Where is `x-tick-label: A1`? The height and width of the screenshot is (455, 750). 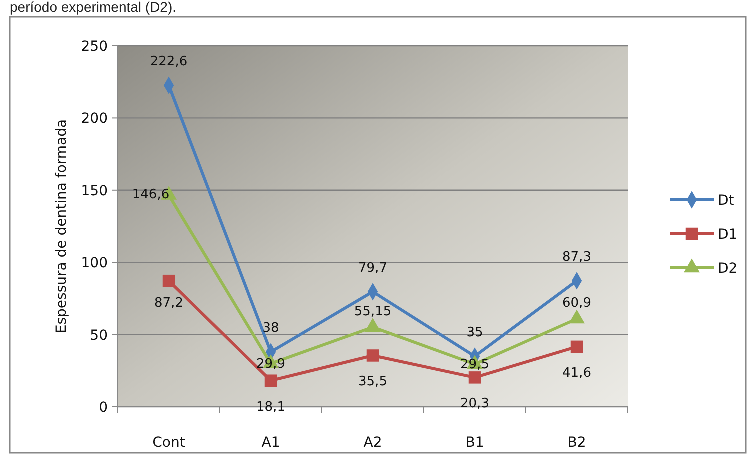 x-tick-label: A1 is located at coordinates (271, 443).